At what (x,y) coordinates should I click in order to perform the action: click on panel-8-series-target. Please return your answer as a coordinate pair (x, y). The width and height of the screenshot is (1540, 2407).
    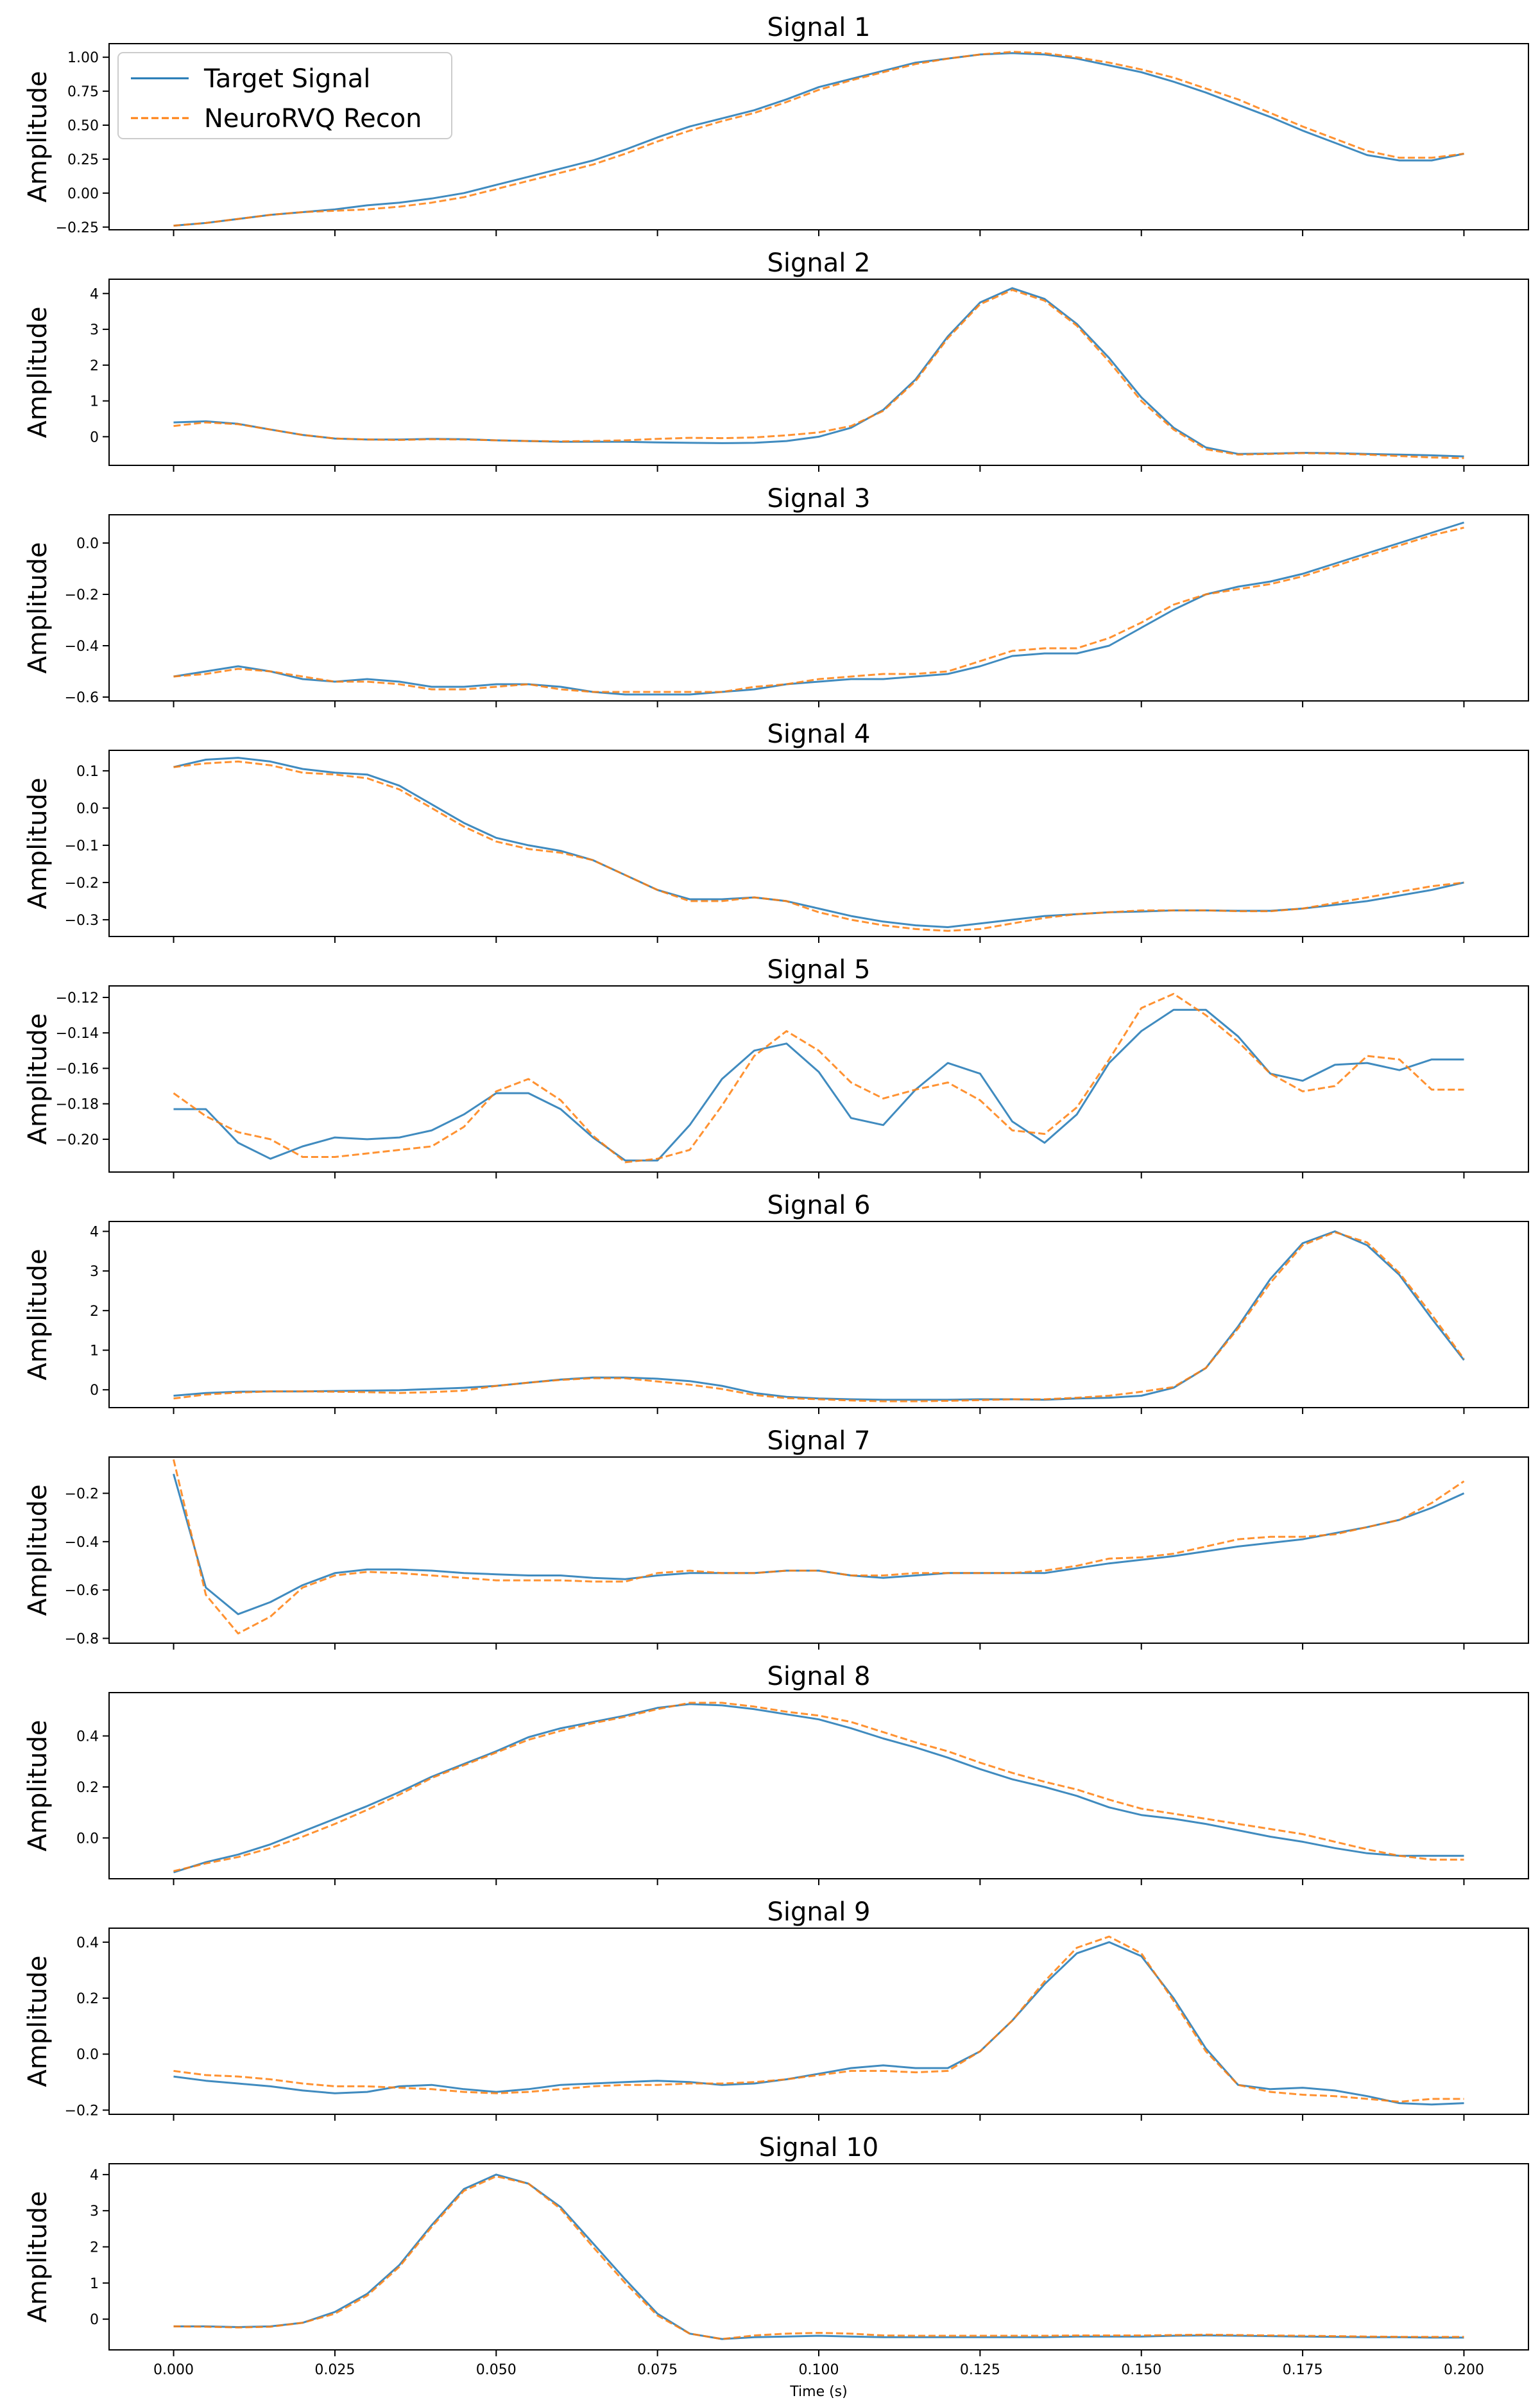
    Looking at the image, I should click on (819, 1789).